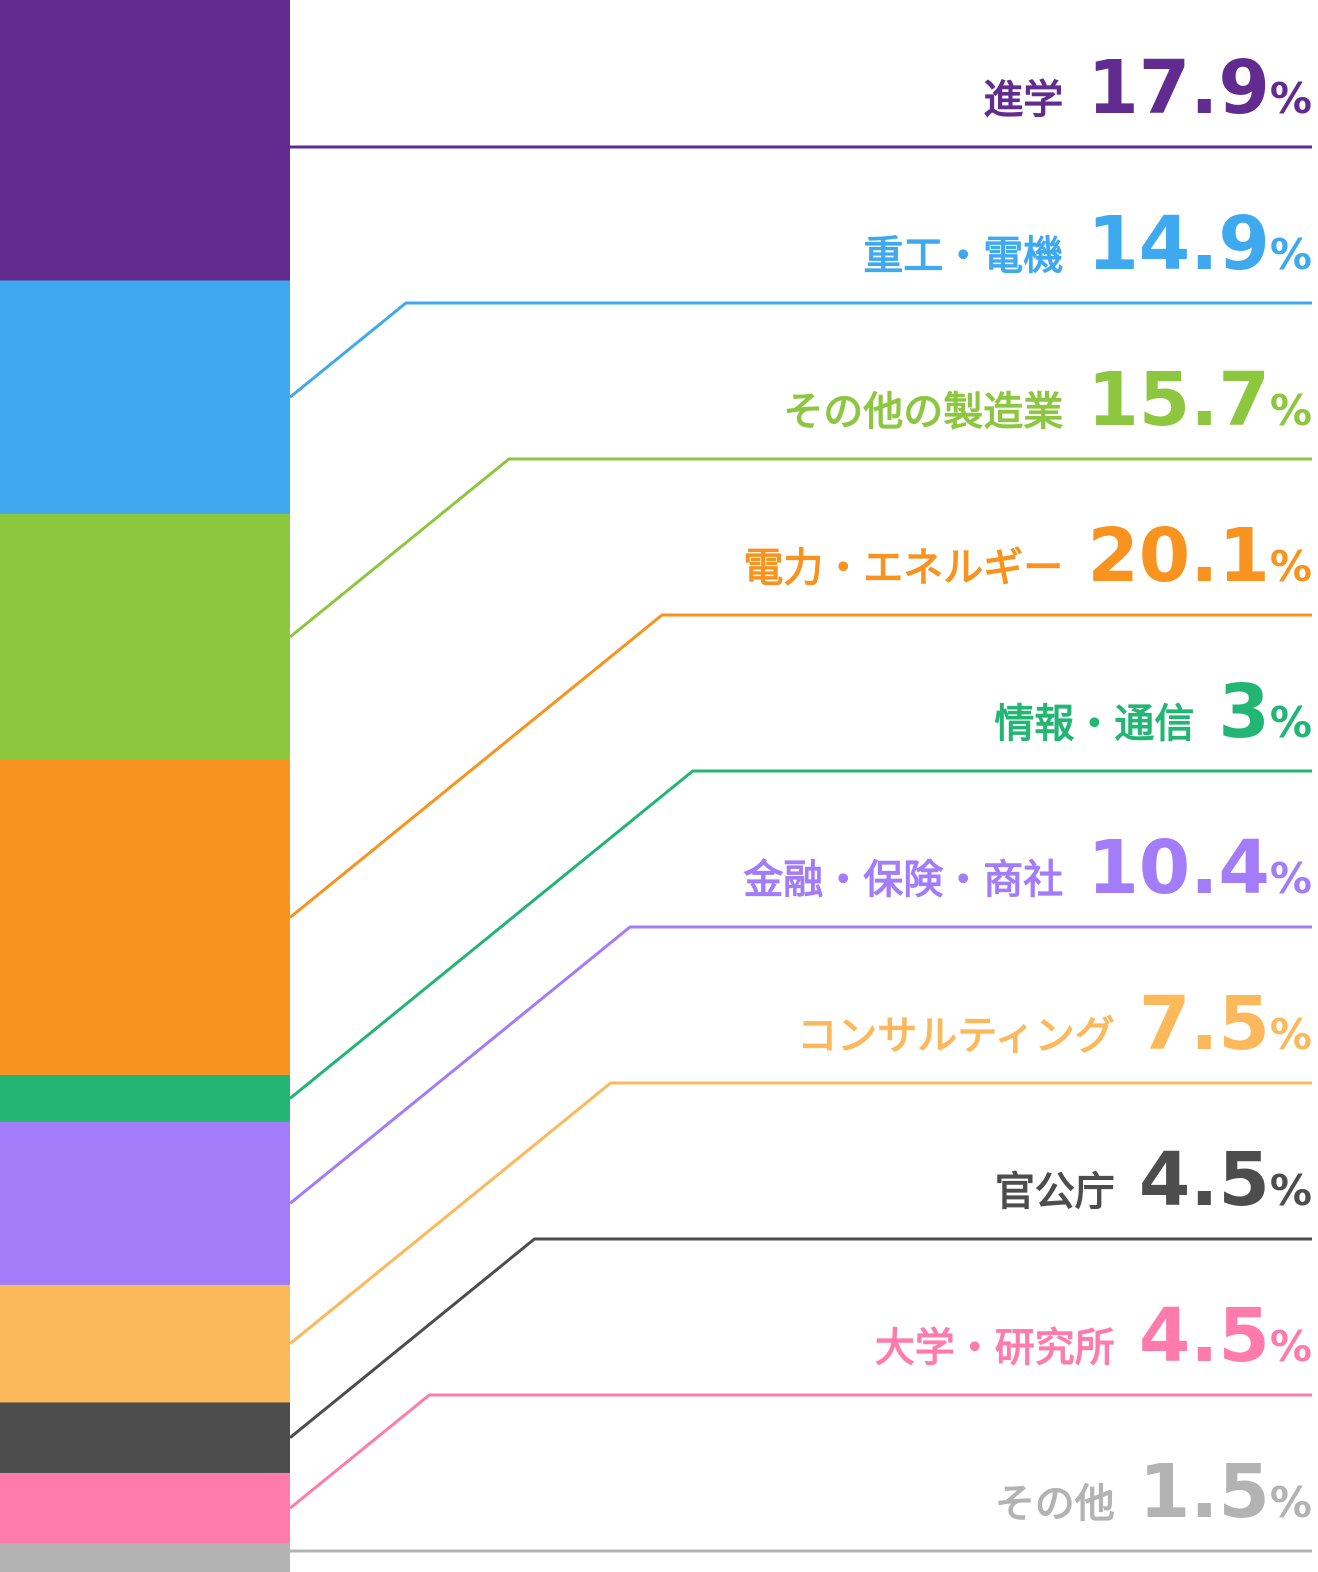  What do you see at coordinates (1023, 100) in the screenshot?
I see `category-label: 進学` at bounding box center [1023, 100].